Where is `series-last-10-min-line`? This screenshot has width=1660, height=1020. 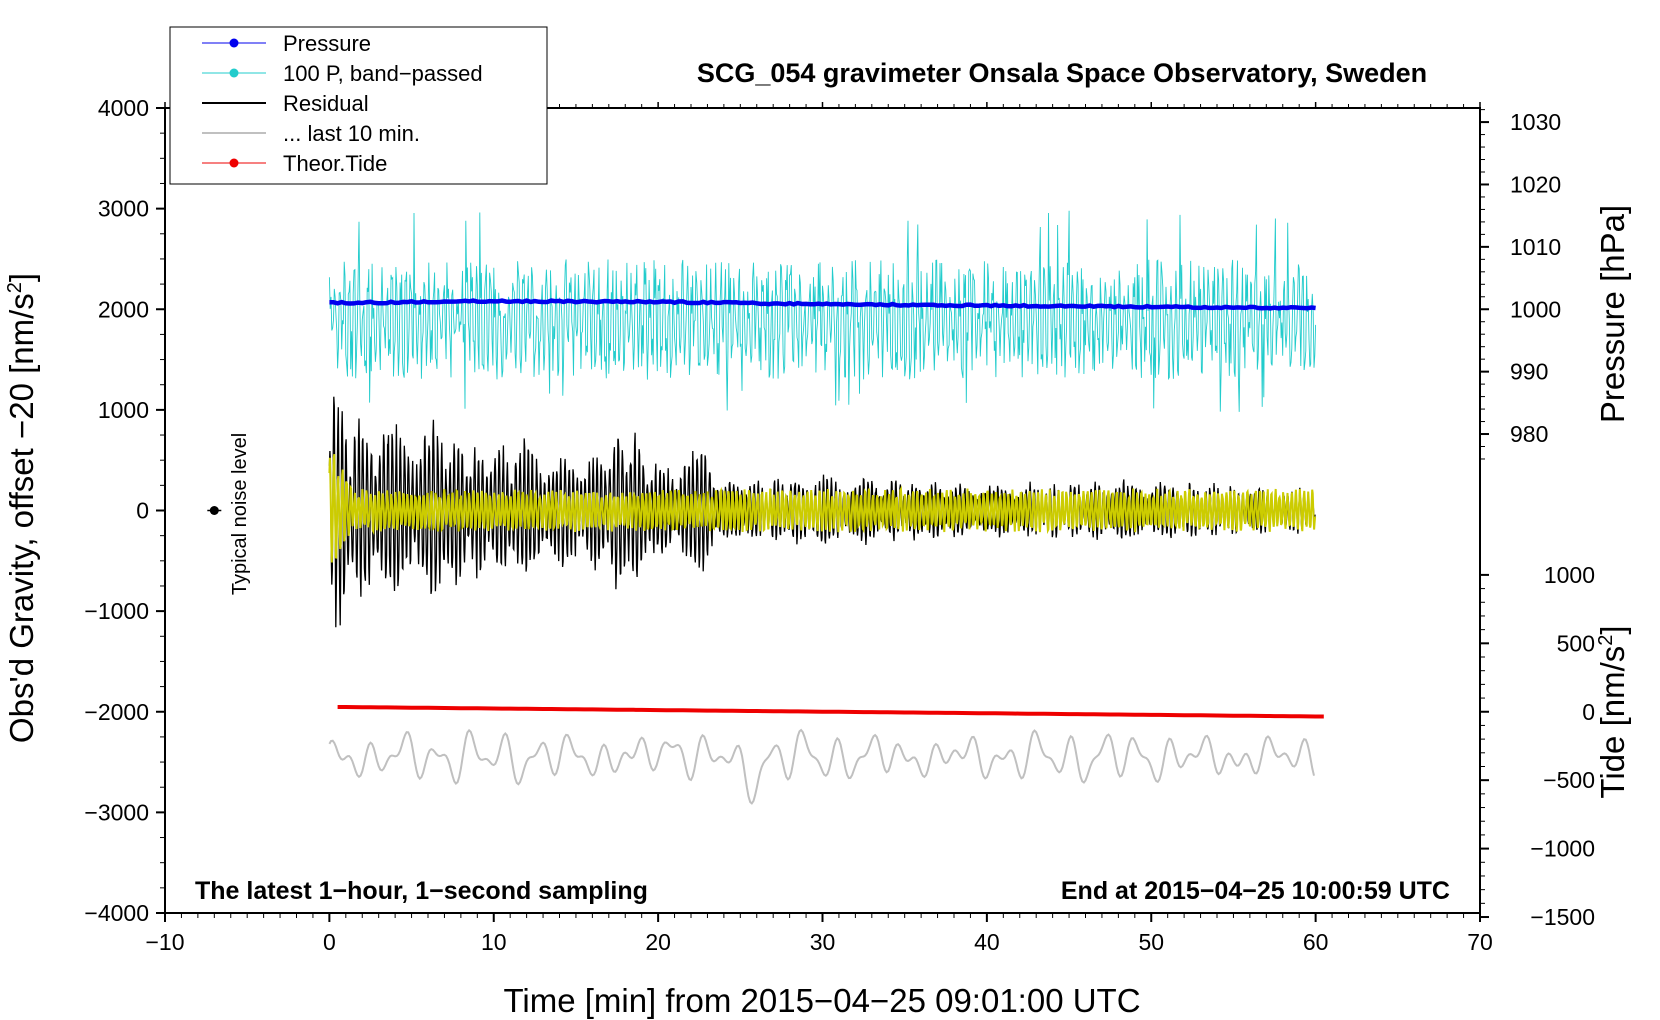 series-last-10-min-line is located at coordinates (821, 766).